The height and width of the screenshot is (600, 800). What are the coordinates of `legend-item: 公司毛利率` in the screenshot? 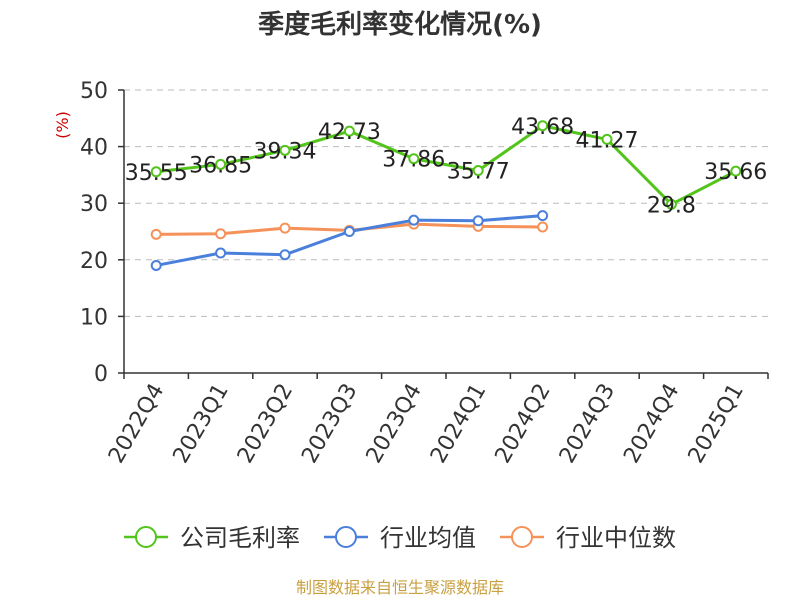 It's located at (212, 538).